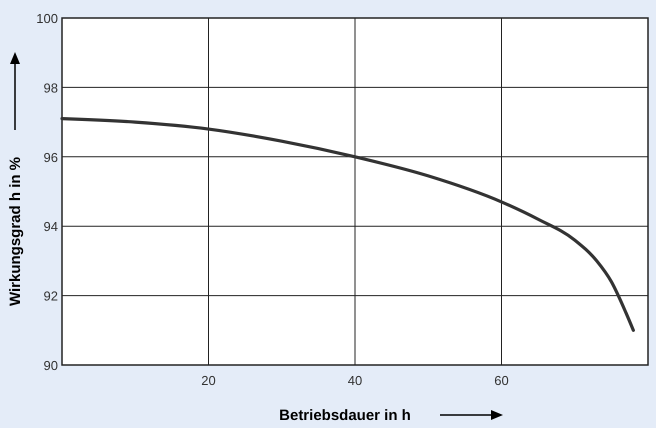 This screenshot has width=656, height=428. Describe the element at coordinates (15, 231) in the screenshot. I see `y-axis-title: Wirkungsgrad h in %` at that location.